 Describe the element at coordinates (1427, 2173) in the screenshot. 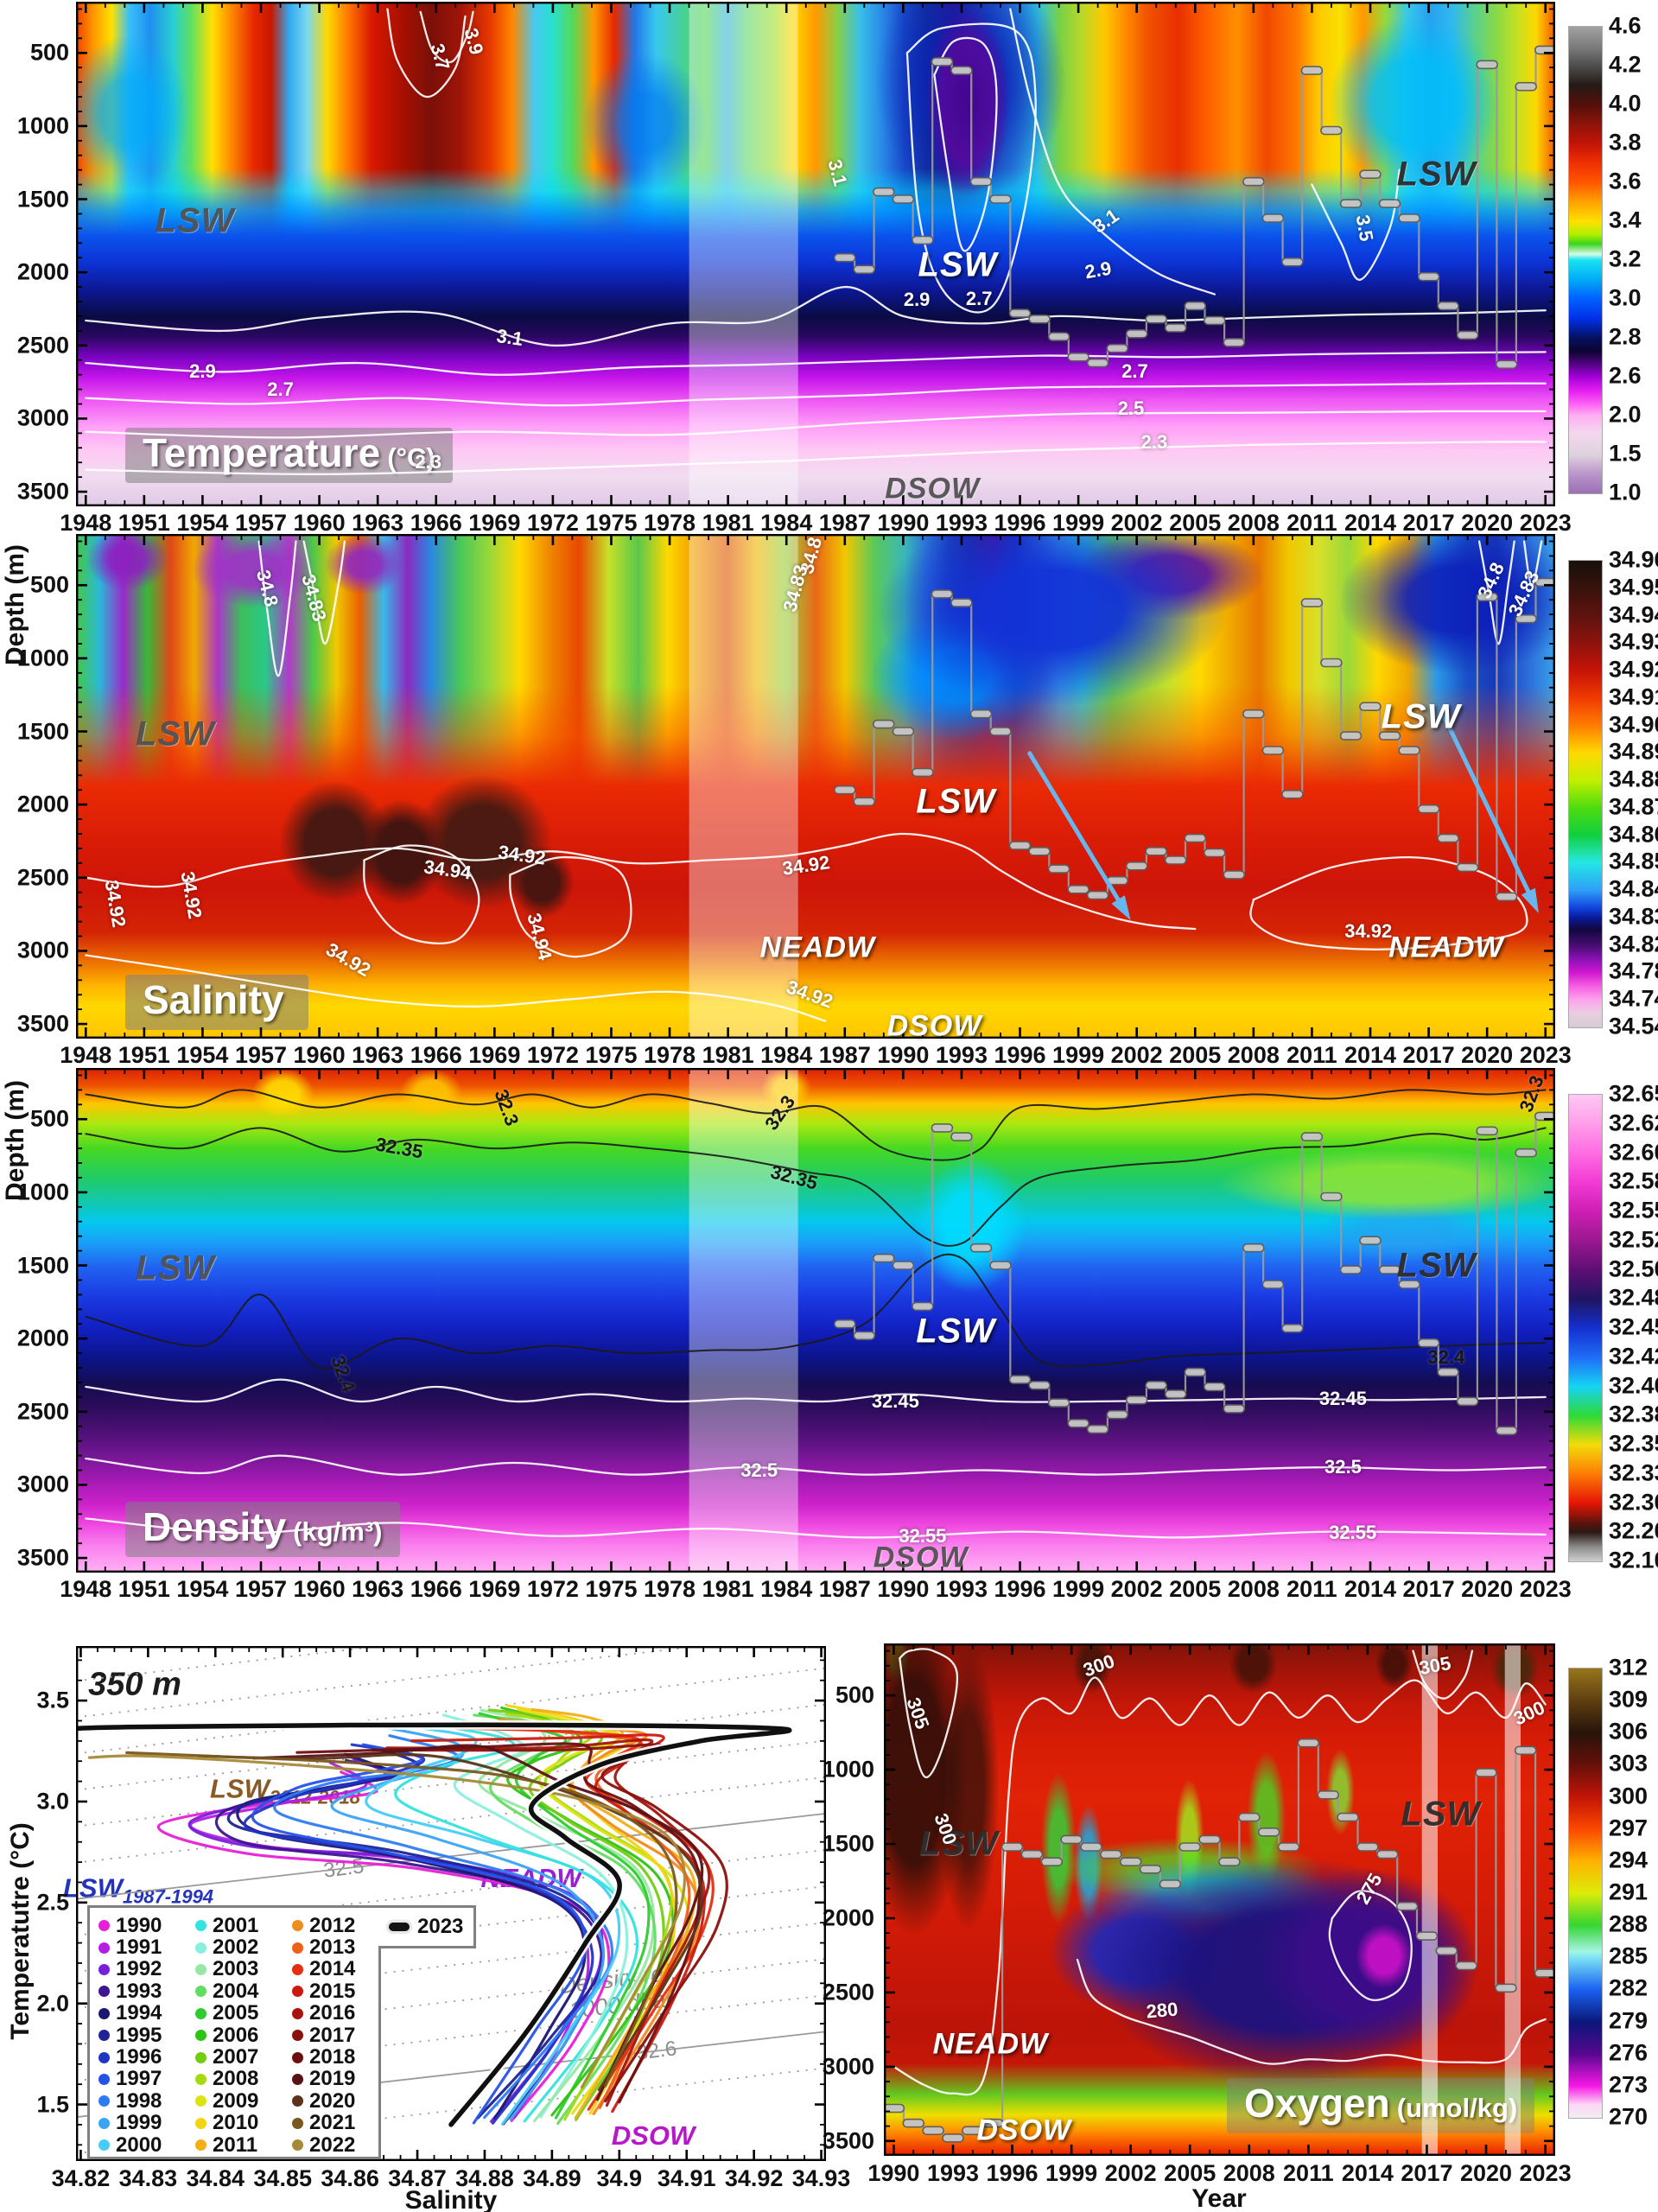

I see `oxygen-x-tick-label: 2017` at that location.